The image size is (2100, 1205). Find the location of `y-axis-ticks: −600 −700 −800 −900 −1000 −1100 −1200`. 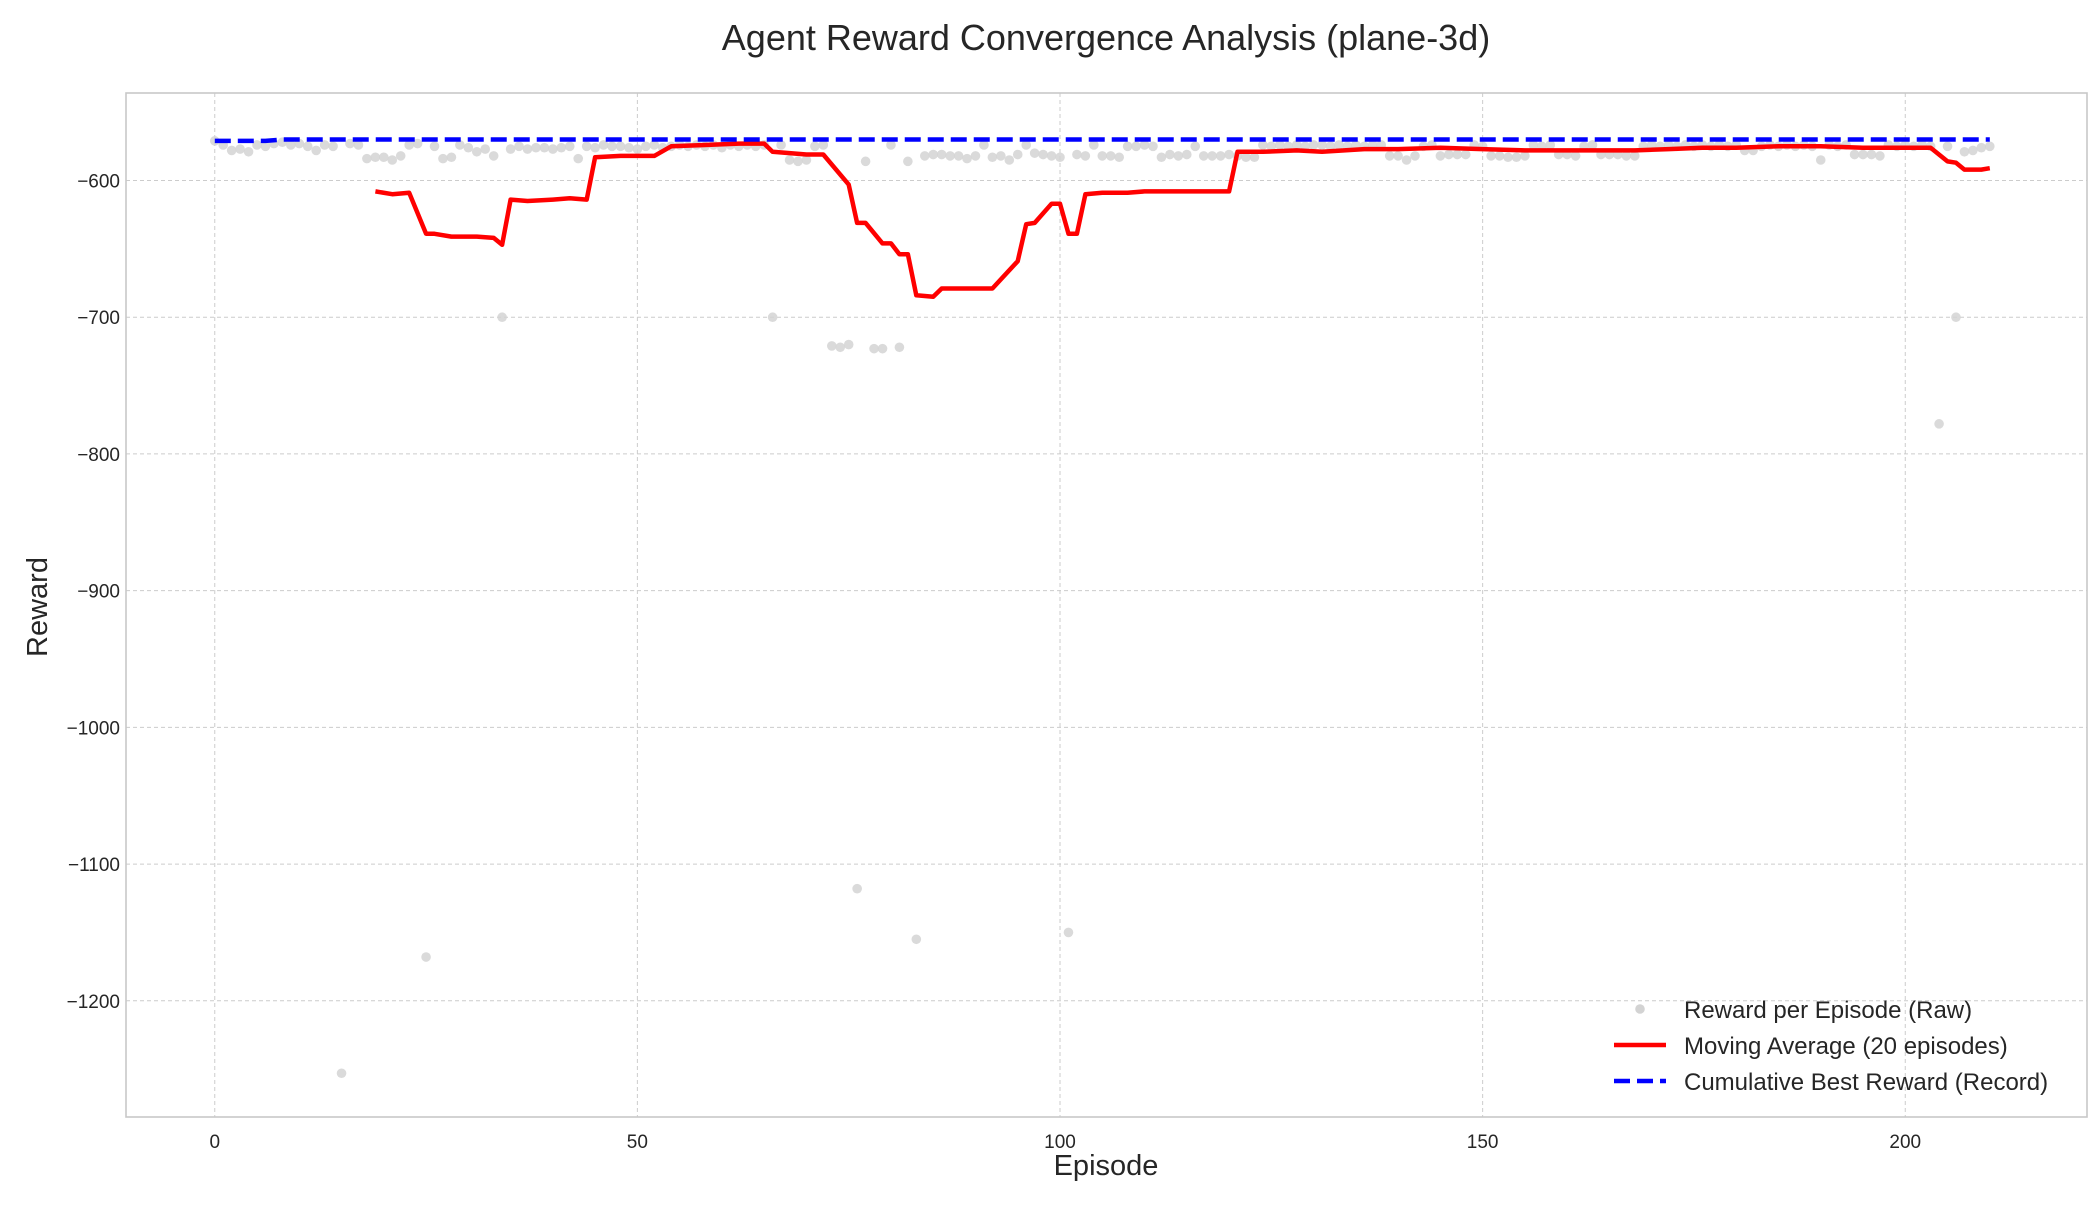

y-axis-ticks: −600 −700 −800 −900 −1000 −1100 −1200 is located at coordinates (93, 591).